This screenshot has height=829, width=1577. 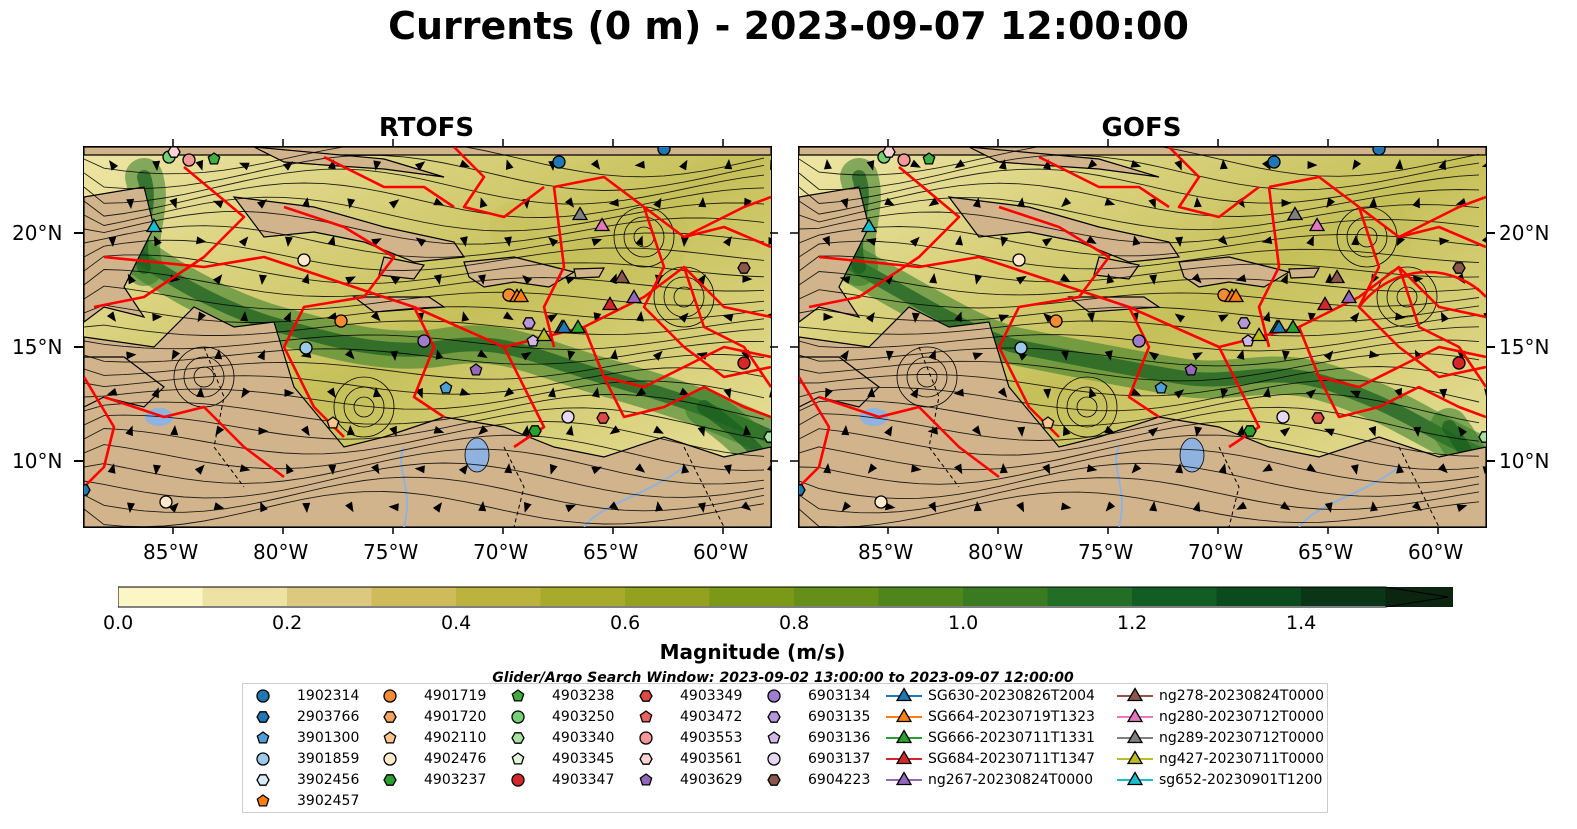 I want to click on hexagon-icon, so click(x=390, y=780).